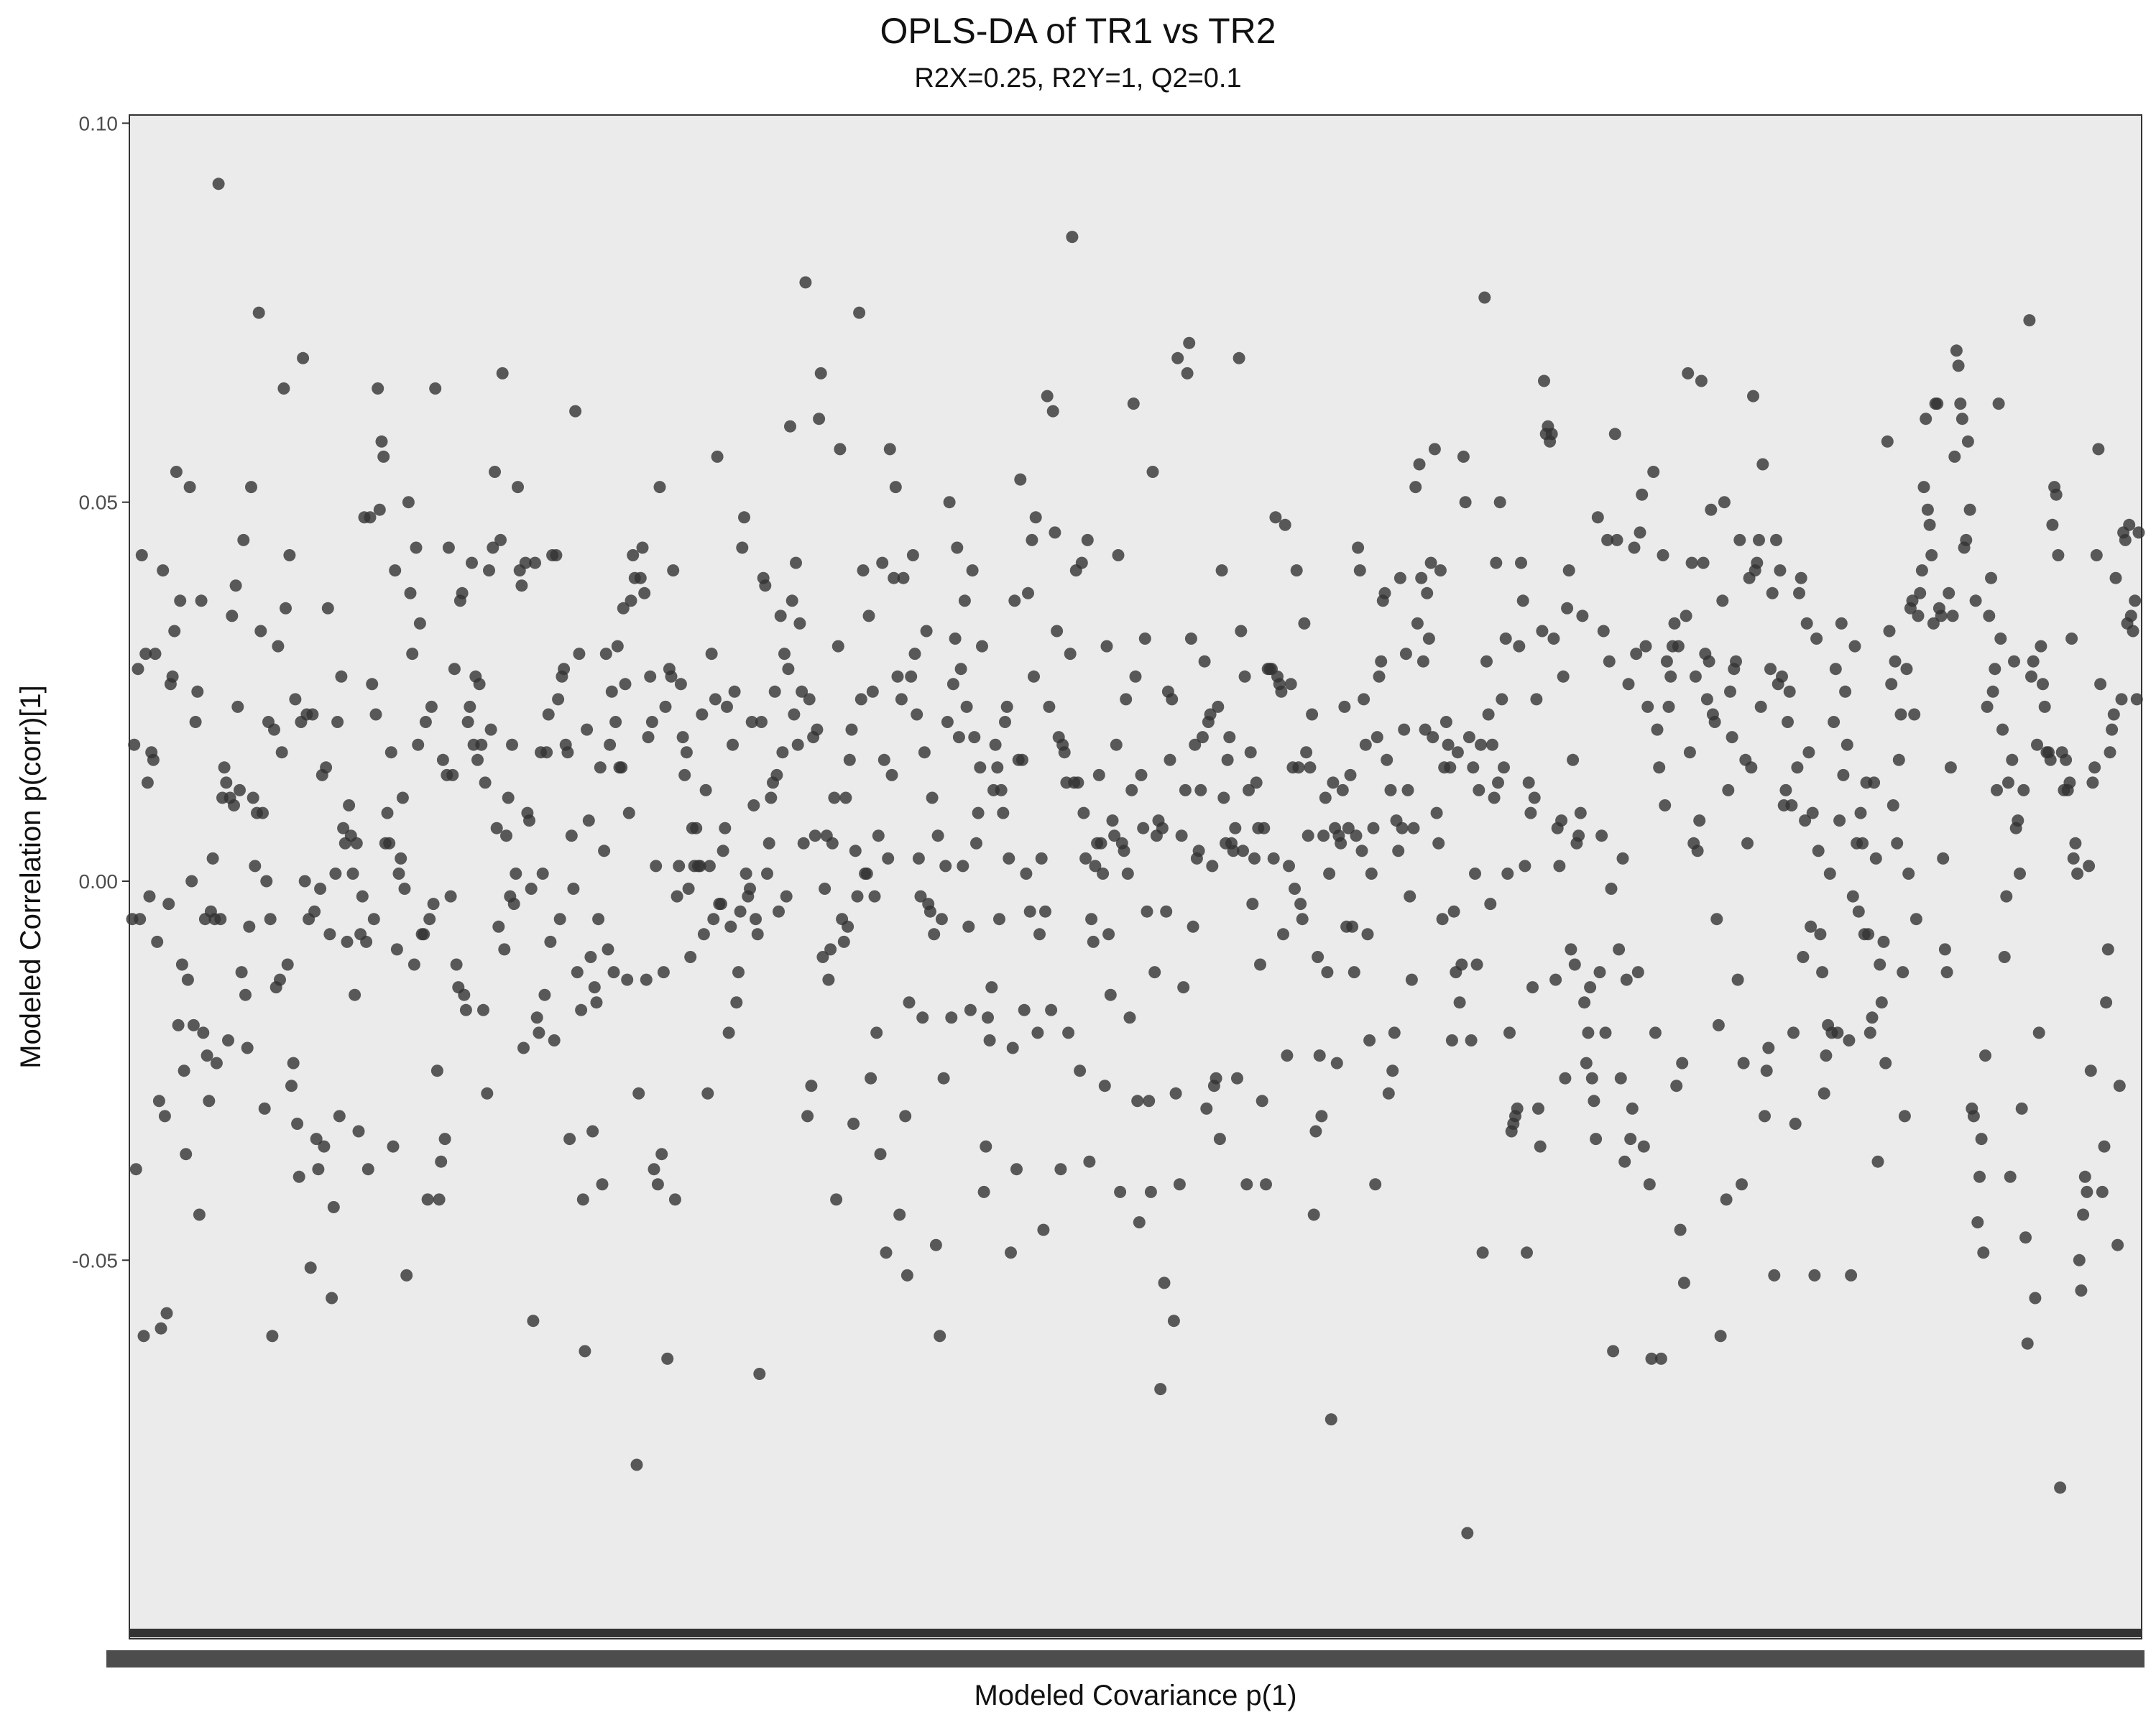 The image size is (2156, 1725). Describe the element at coordinates (1126, 1659) in the screenshot. I see `x-tick-labels-overlapped` at that location.